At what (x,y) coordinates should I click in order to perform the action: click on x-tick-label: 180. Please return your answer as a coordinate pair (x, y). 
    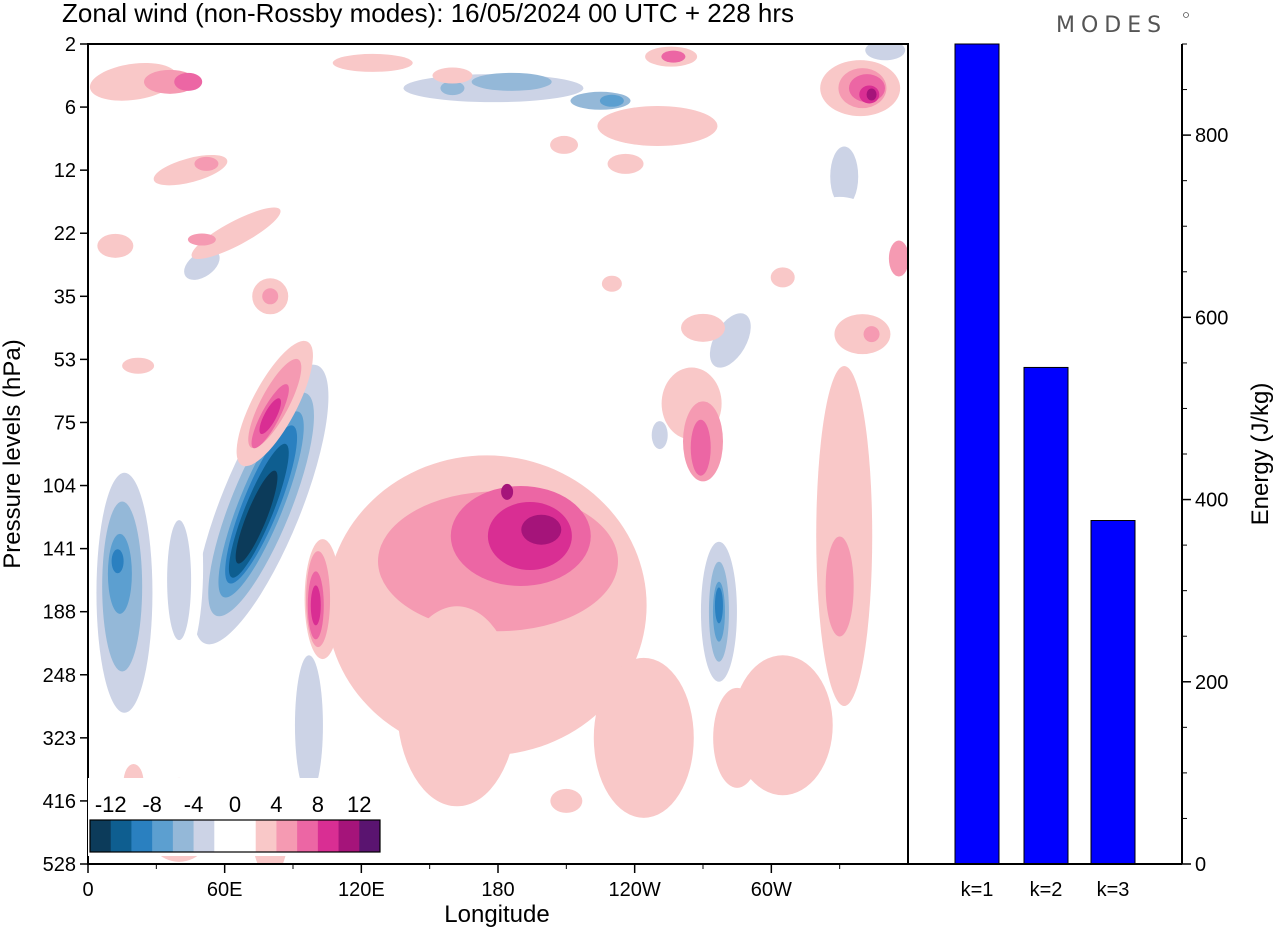
    Looking at the image, I should click on (497, 890).